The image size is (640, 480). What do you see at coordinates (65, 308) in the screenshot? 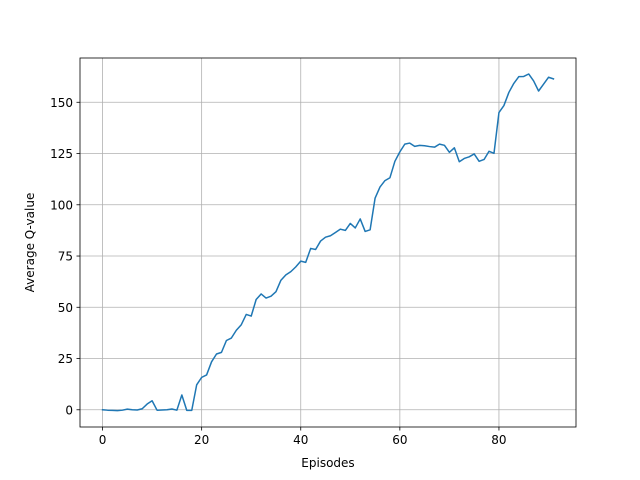
I see `y-tick-label: 50` at bounding box center [65, 308].